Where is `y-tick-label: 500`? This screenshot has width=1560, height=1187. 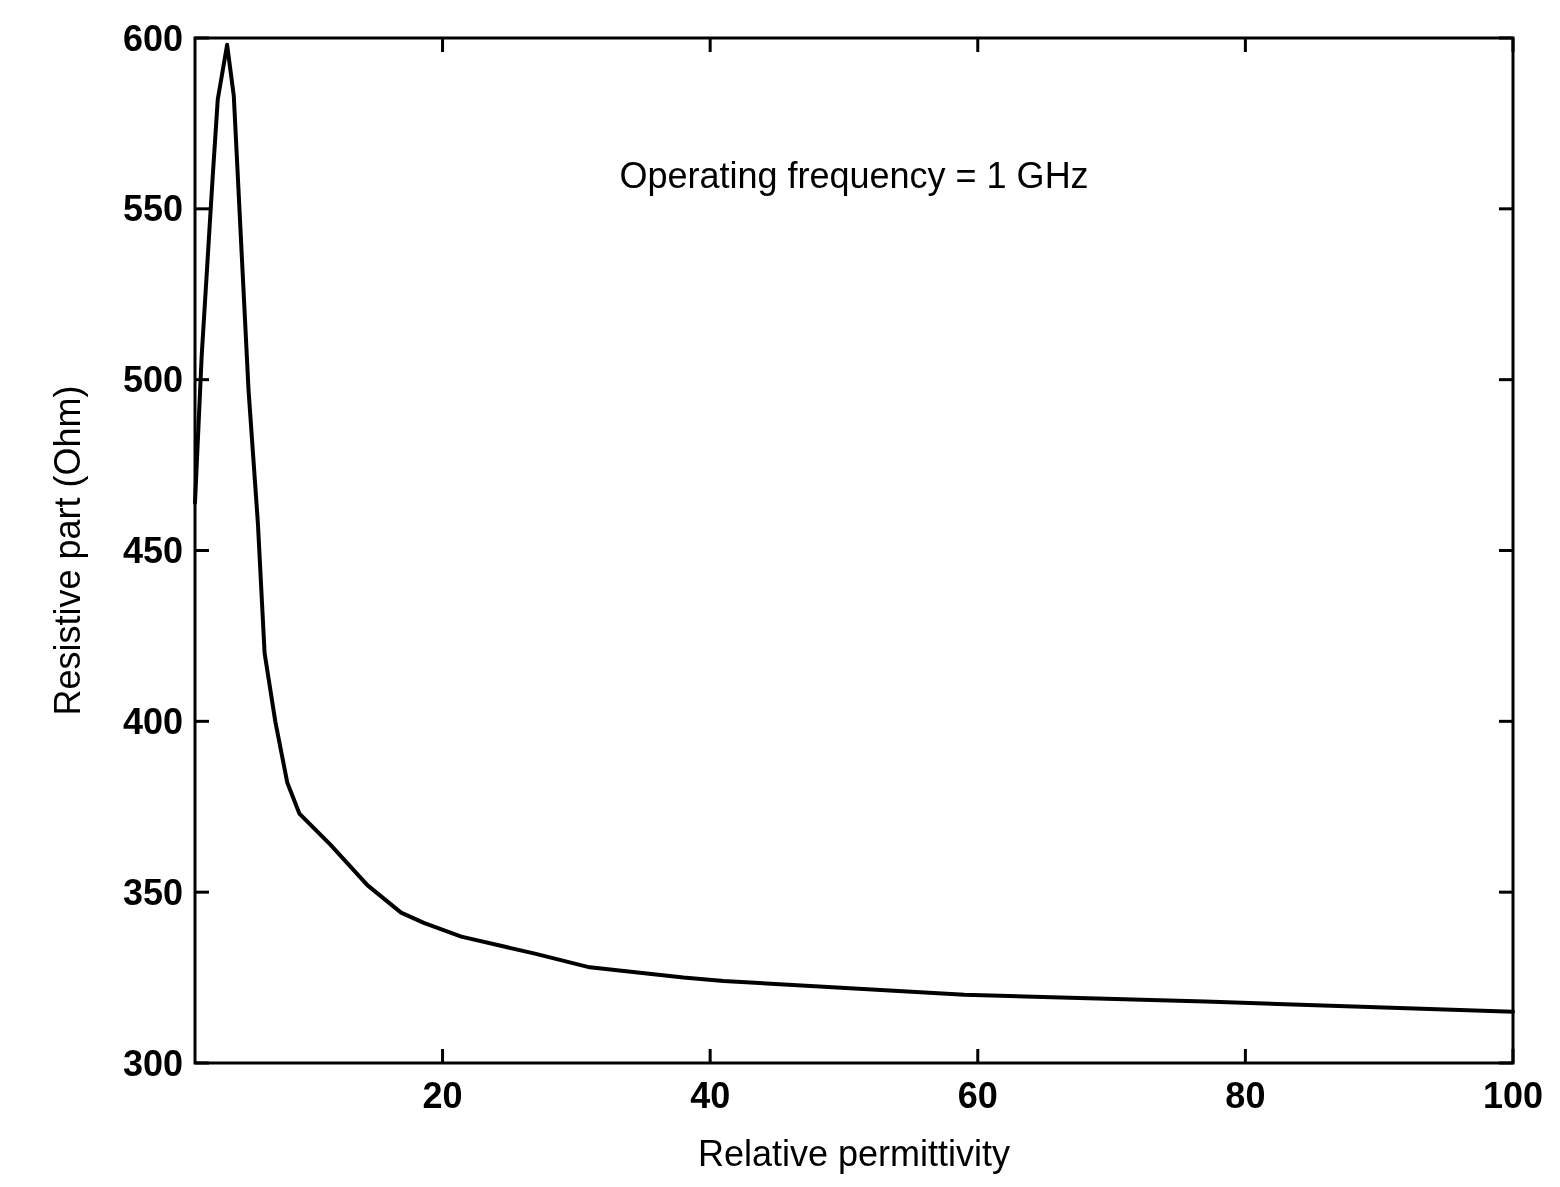
y-tick-label: 500 is located at coordinates (152, 380).